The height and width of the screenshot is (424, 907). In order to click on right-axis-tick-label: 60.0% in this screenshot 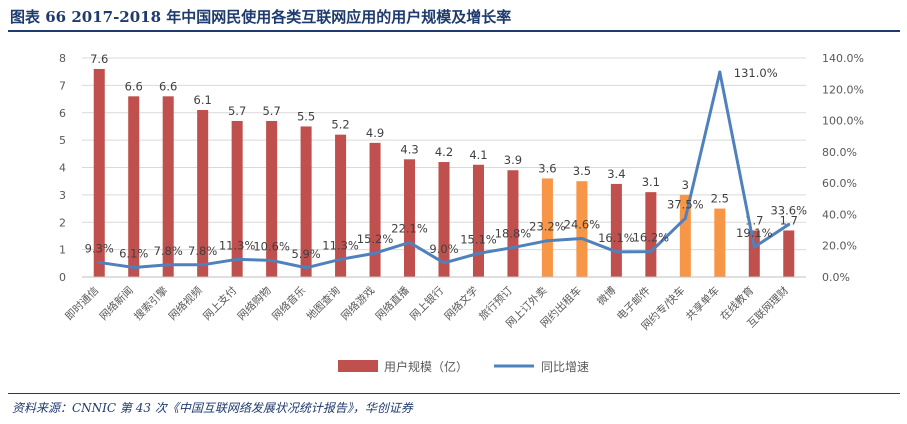, I will do `click(839, 183)`.